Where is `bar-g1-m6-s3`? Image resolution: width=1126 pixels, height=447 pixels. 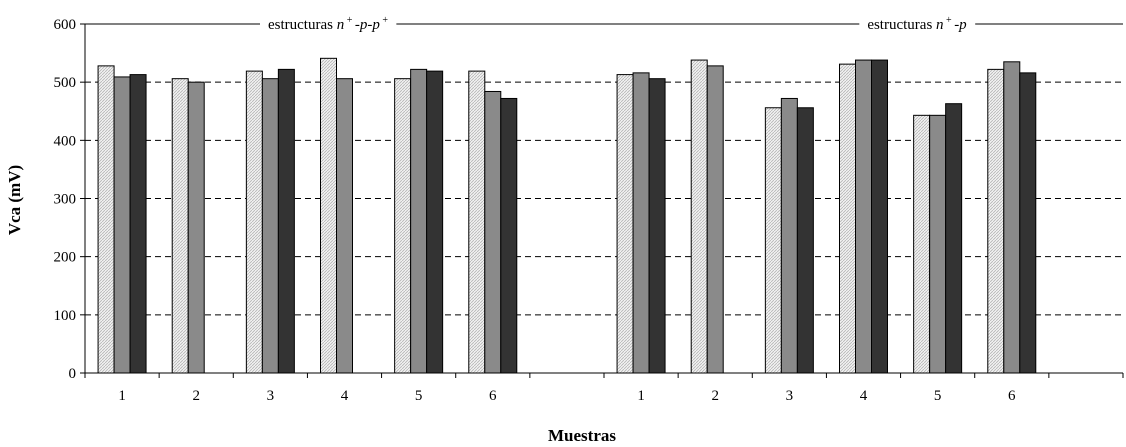
bar-g1-m6-s3 is located at coordinates (509, 235).